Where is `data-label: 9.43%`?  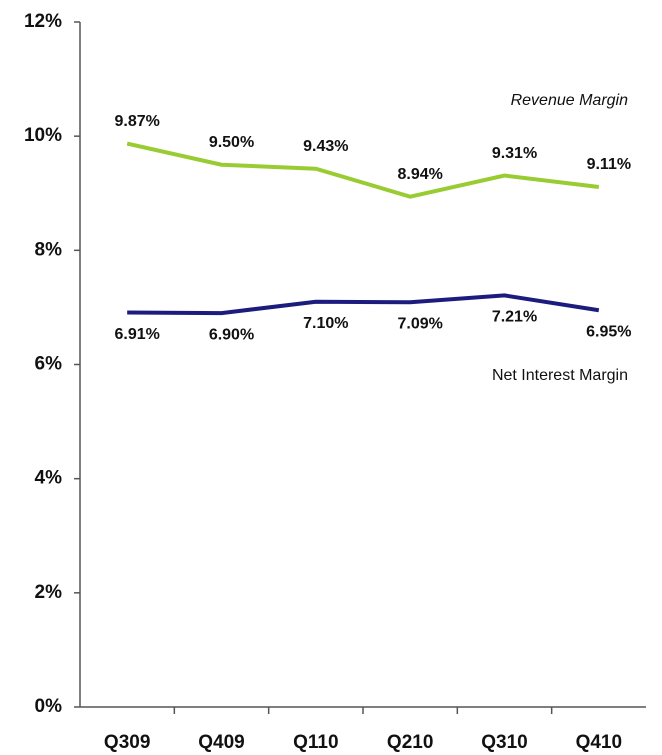
data-label: 9.43% is located at coordinates (325, 146).